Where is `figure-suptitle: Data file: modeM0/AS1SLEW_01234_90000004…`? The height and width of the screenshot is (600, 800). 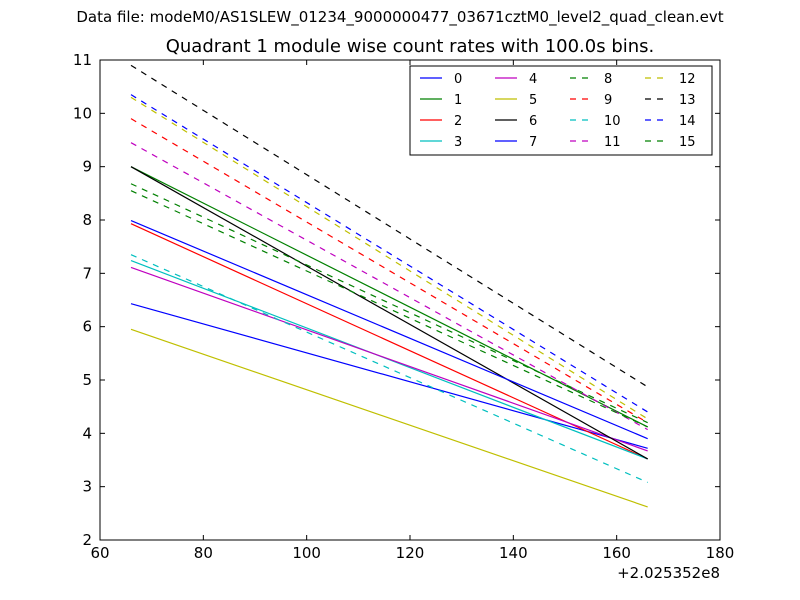
figure-suptitle: Data file: modeM0/AS1SLEW_01234_90000004… is located at coordinates (400, 17).